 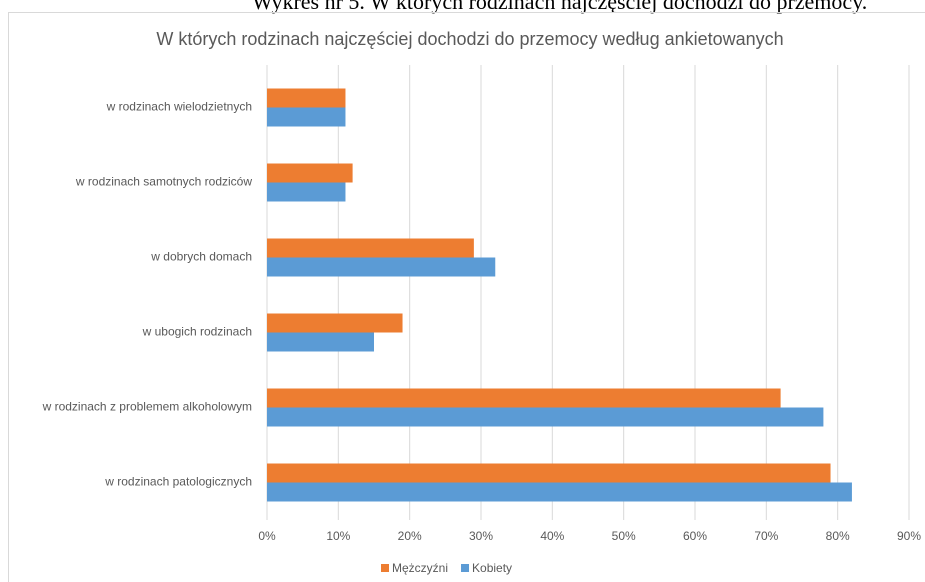 I want to click on x-tick-label: 0%, so click(x=267, y=536).